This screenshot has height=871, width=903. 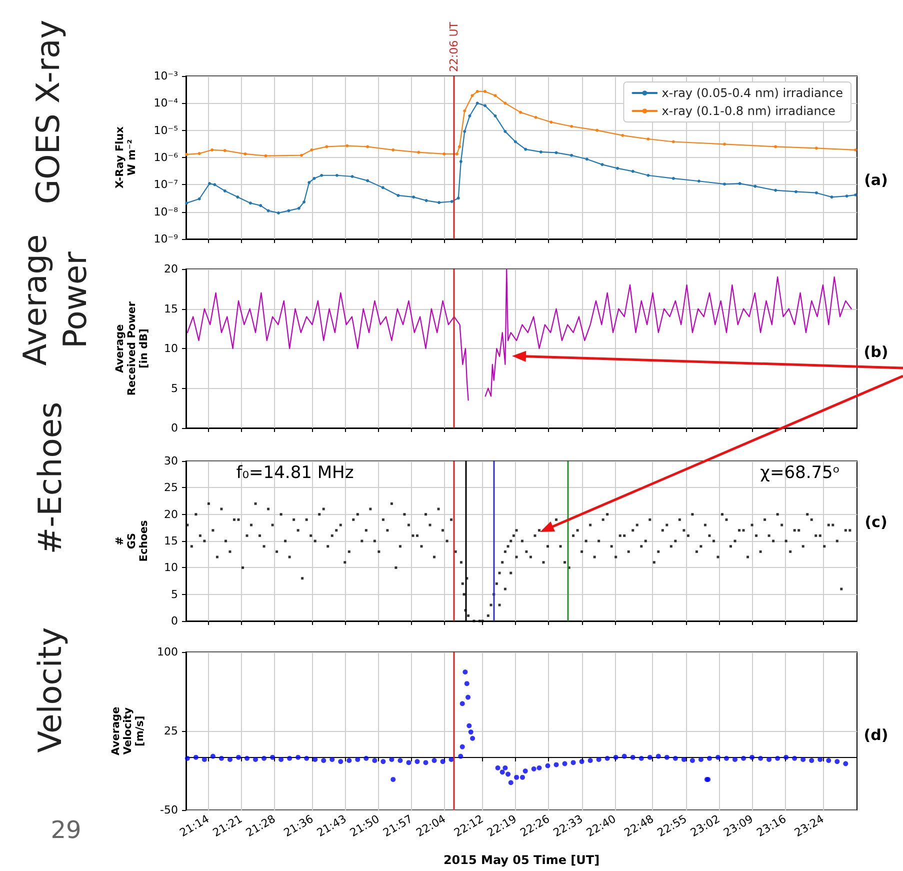 What do you see at coordinates (454, 47) in the screenshot?
I see `ref-line-label: 22:06 UT` at bounding box center [454, 47].